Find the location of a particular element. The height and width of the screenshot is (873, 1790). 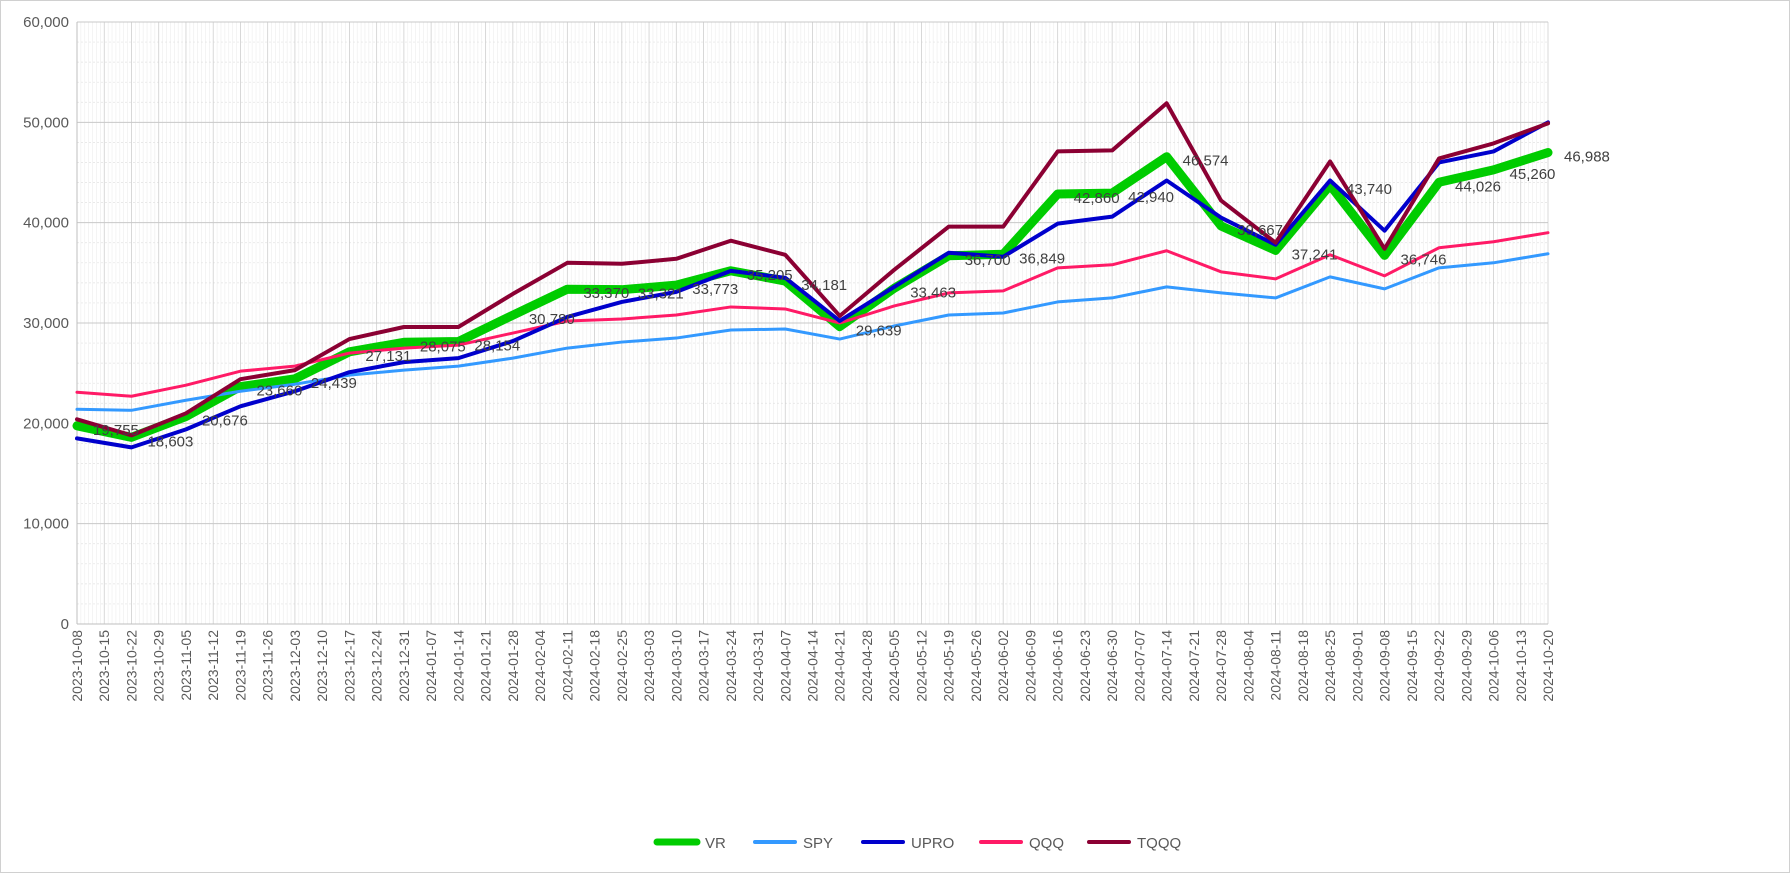

x-tick-label: 2024-05-19 is located at coordinates (949, 666).